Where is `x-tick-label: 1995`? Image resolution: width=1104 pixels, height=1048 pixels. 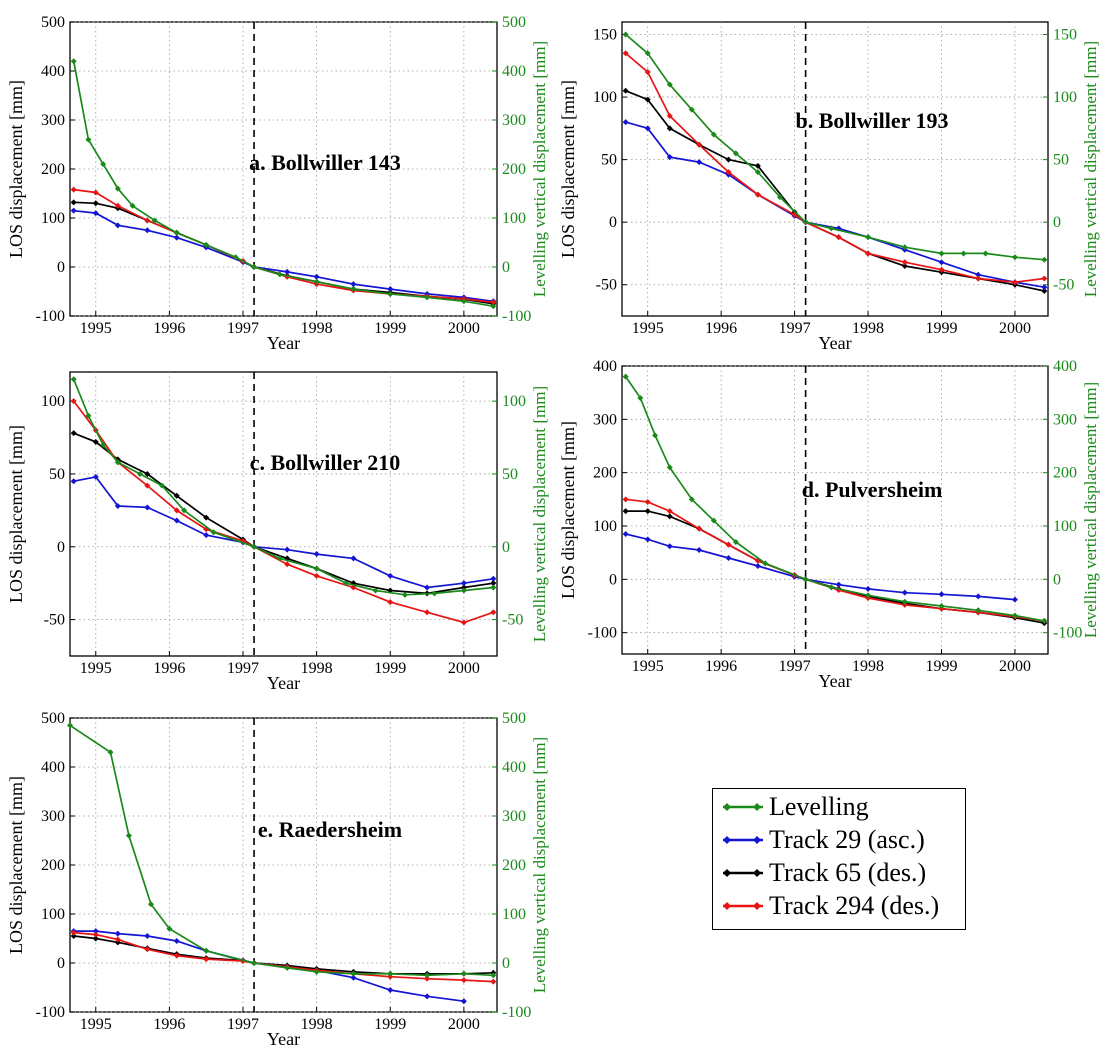
x-tick-label: 1995 is located at coordinates (648, 328).